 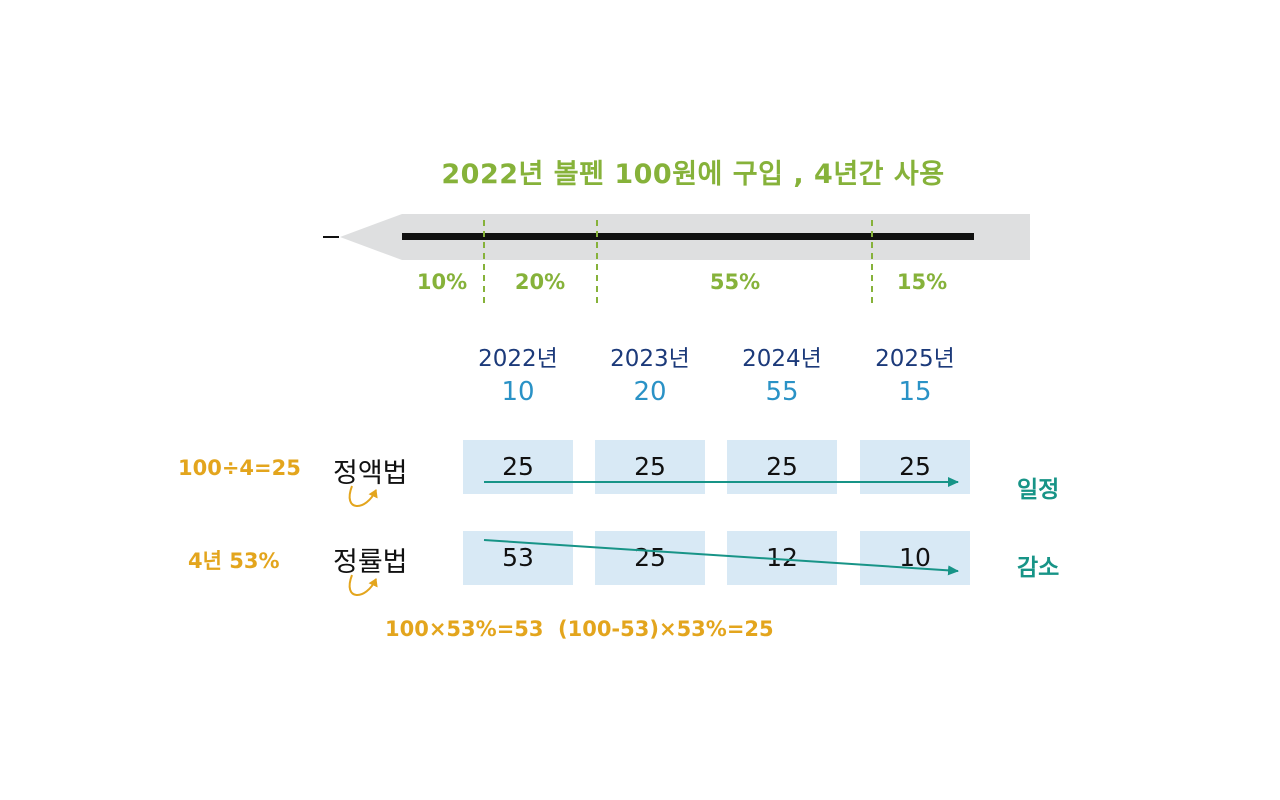 What do you see at coordinates (782, 392) in the screenshot?
I see `usage-value-2024: 55` at bounding box center [782, 392].